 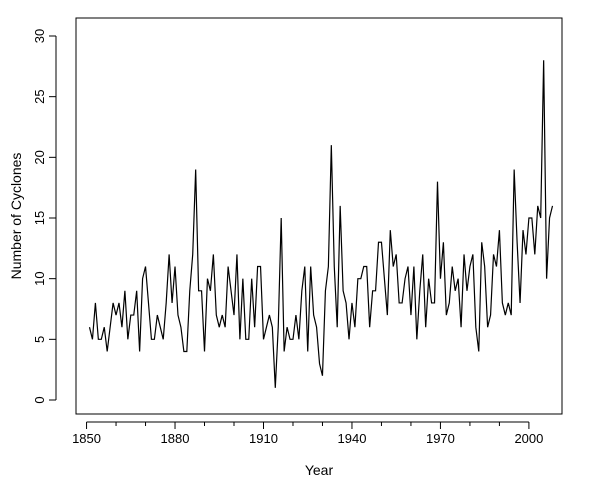 What do you see at coordinates (16, 216) in the screenshot?
I see `y-axis-title: Number of Cyclones` at bounding box center [16, 216].